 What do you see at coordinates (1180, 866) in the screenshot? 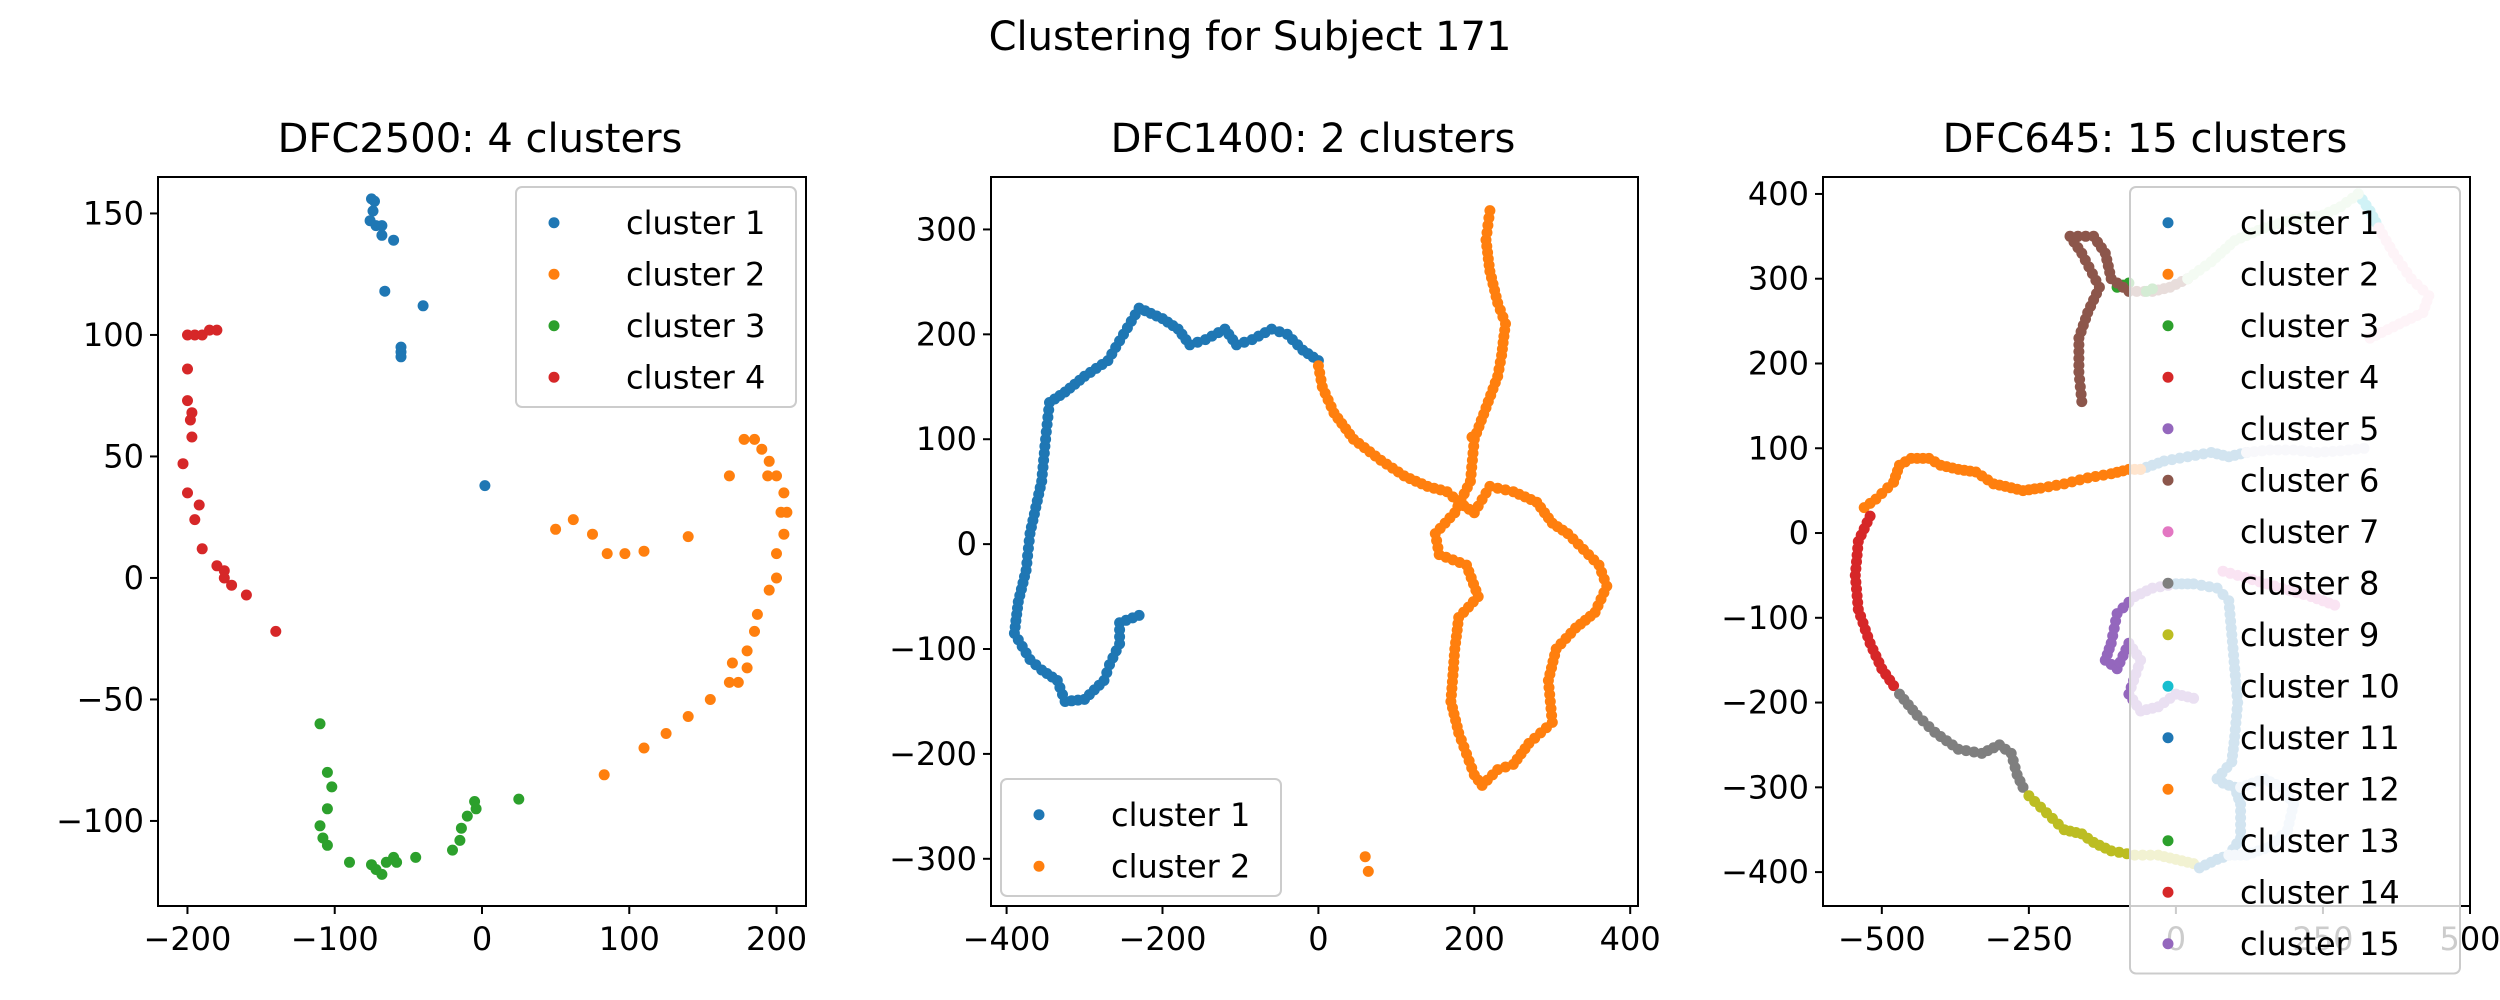
I see `legend-label: cluster 2` at bounding box center [1180, 866].